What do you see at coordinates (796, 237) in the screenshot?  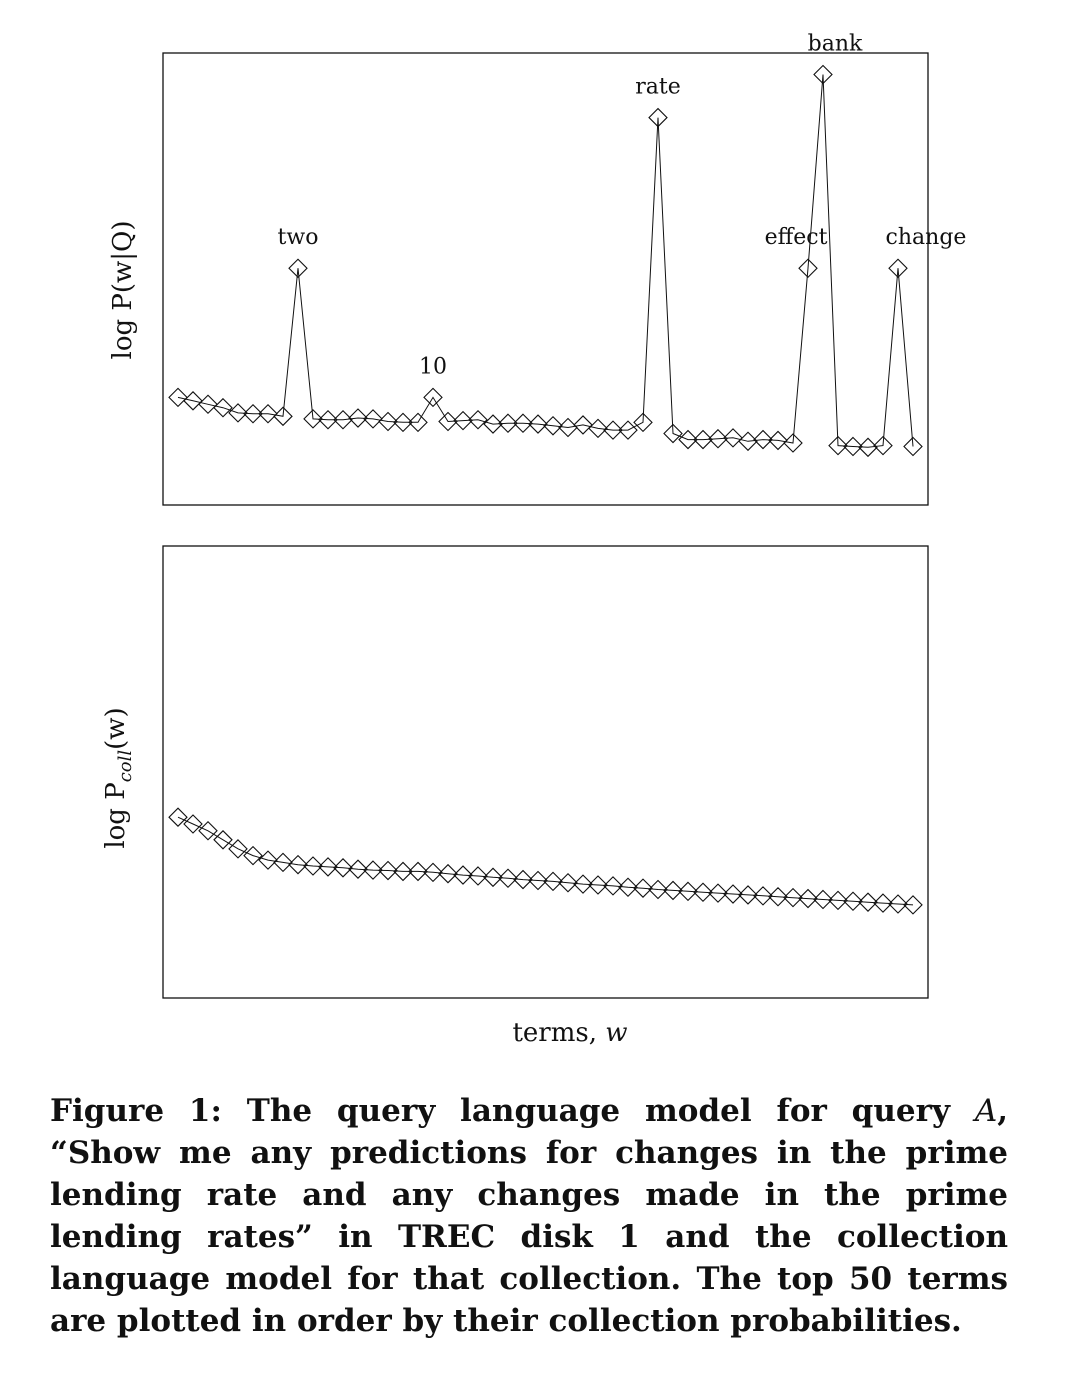 I see `point-annotation-effect: effect` at bounding box center [796, 237].